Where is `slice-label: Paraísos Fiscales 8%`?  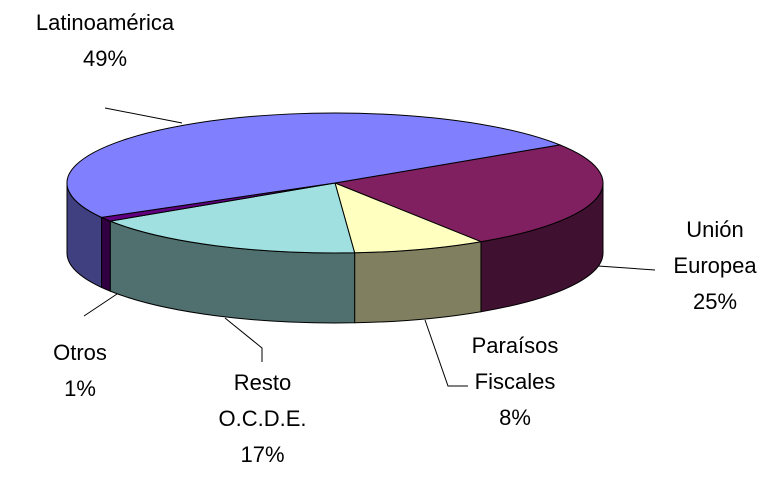 slice-label: Paraísos Fiscales 8% is located at coordinates (515, 382).